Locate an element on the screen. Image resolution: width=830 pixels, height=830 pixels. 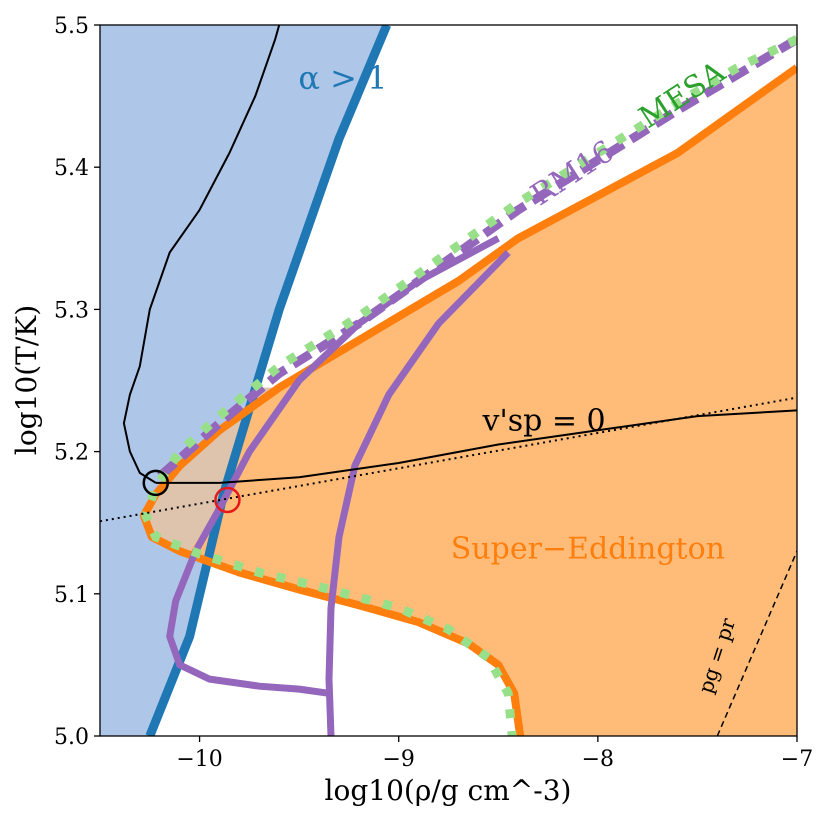
y-tick-label: 5.5 is located at coordinates (71, 26).